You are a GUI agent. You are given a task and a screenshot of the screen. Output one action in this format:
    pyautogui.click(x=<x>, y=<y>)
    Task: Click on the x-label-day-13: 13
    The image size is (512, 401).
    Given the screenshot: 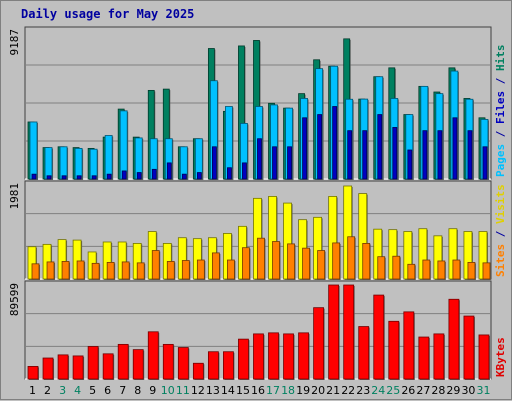 What is the action you would take?
    pyautogui.click(x=213, y=390)
    